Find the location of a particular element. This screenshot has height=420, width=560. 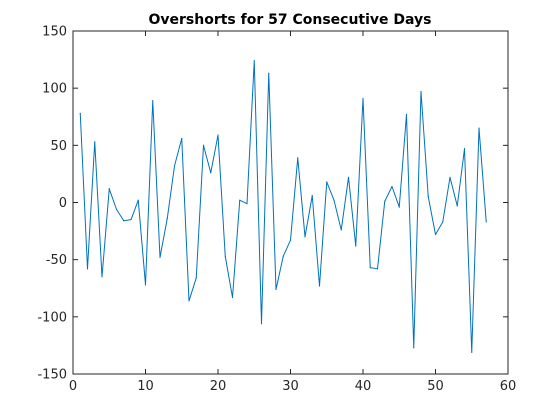

x-tick-label: 60 is located at coordinates (508, 386).